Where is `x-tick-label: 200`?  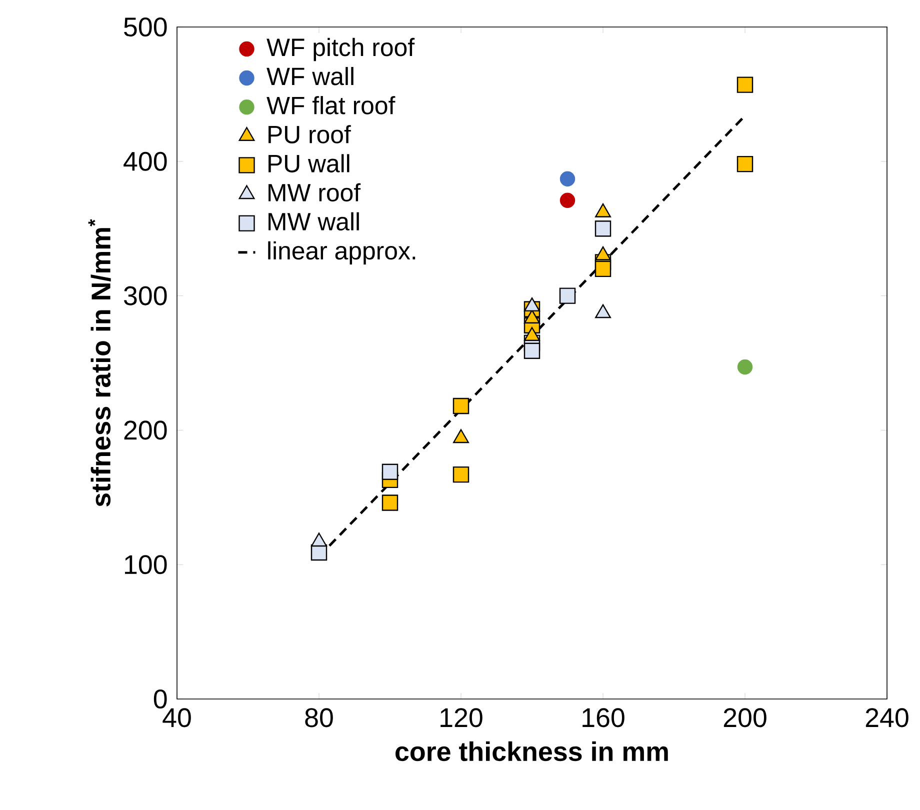
x-tick-label: 200 is located at coordinates (745, 718).